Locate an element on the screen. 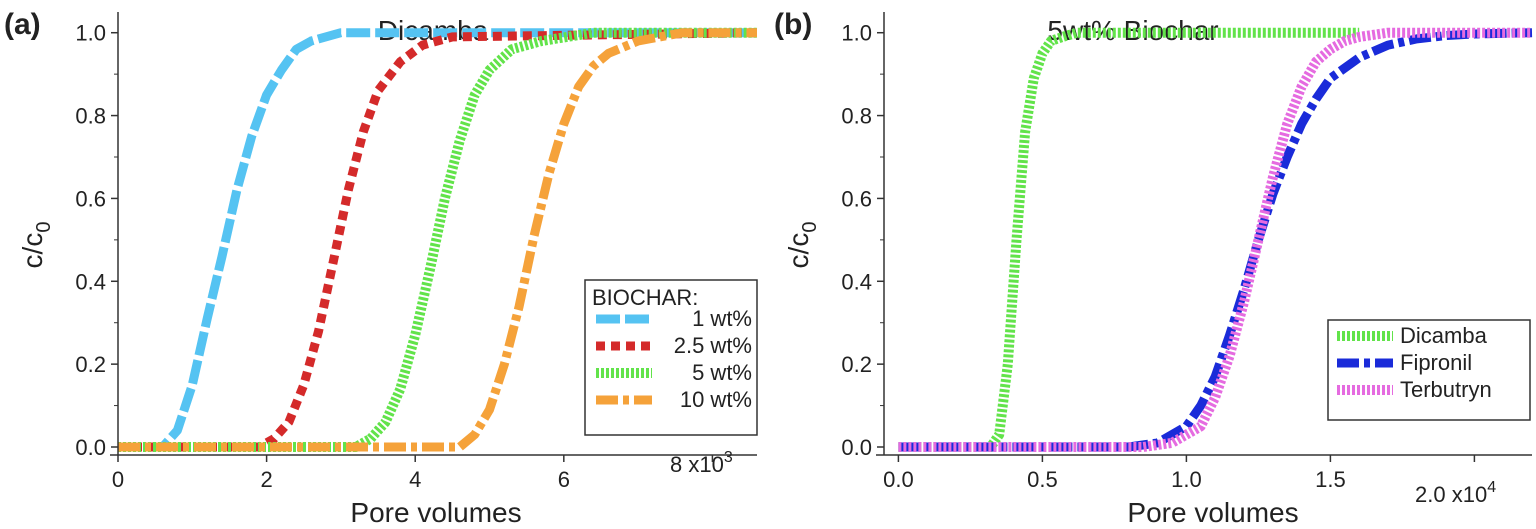  panel-b-x-axis-label: Pore volumes is located at coordinates (1212, 512).